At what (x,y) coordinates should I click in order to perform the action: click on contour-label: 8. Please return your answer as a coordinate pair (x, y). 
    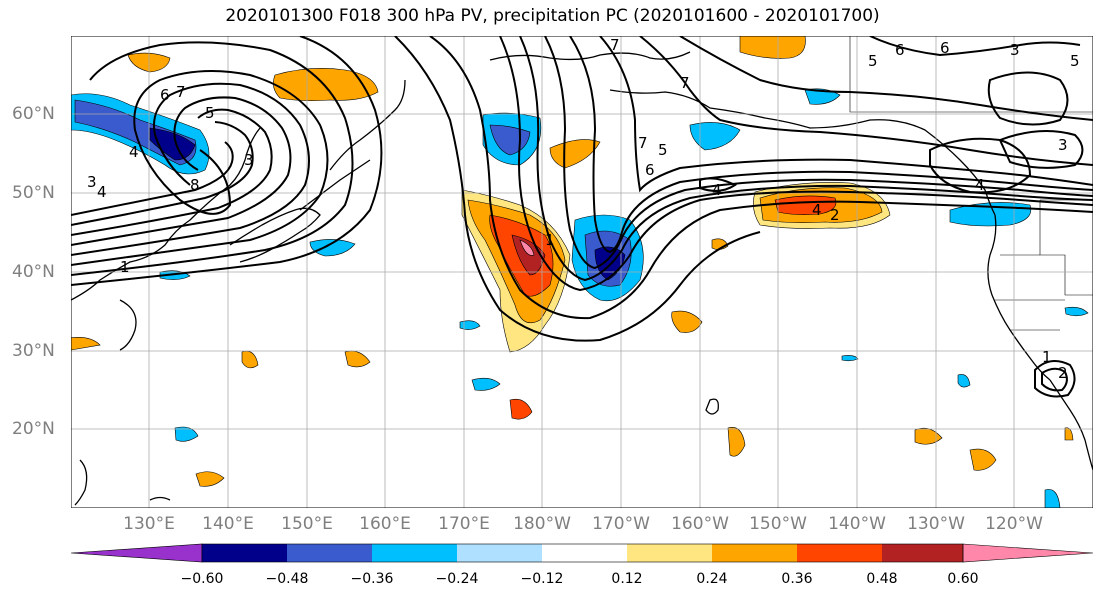
    Looking at the image, I should click on (195, 185).